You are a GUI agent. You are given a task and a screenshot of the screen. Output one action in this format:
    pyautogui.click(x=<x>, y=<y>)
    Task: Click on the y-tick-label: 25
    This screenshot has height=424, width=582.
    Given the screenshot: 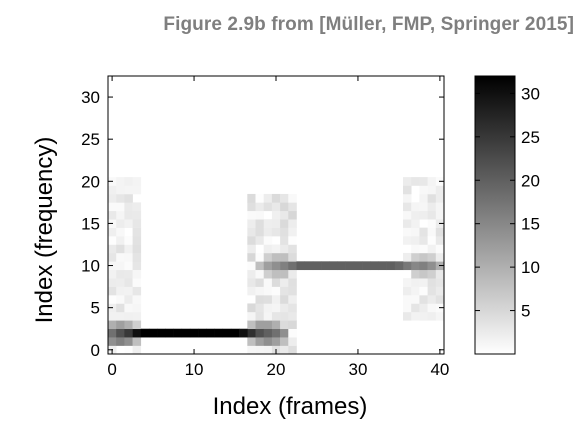 What is the action you would take?
    pyautogui.click(x=90, y=139)
    